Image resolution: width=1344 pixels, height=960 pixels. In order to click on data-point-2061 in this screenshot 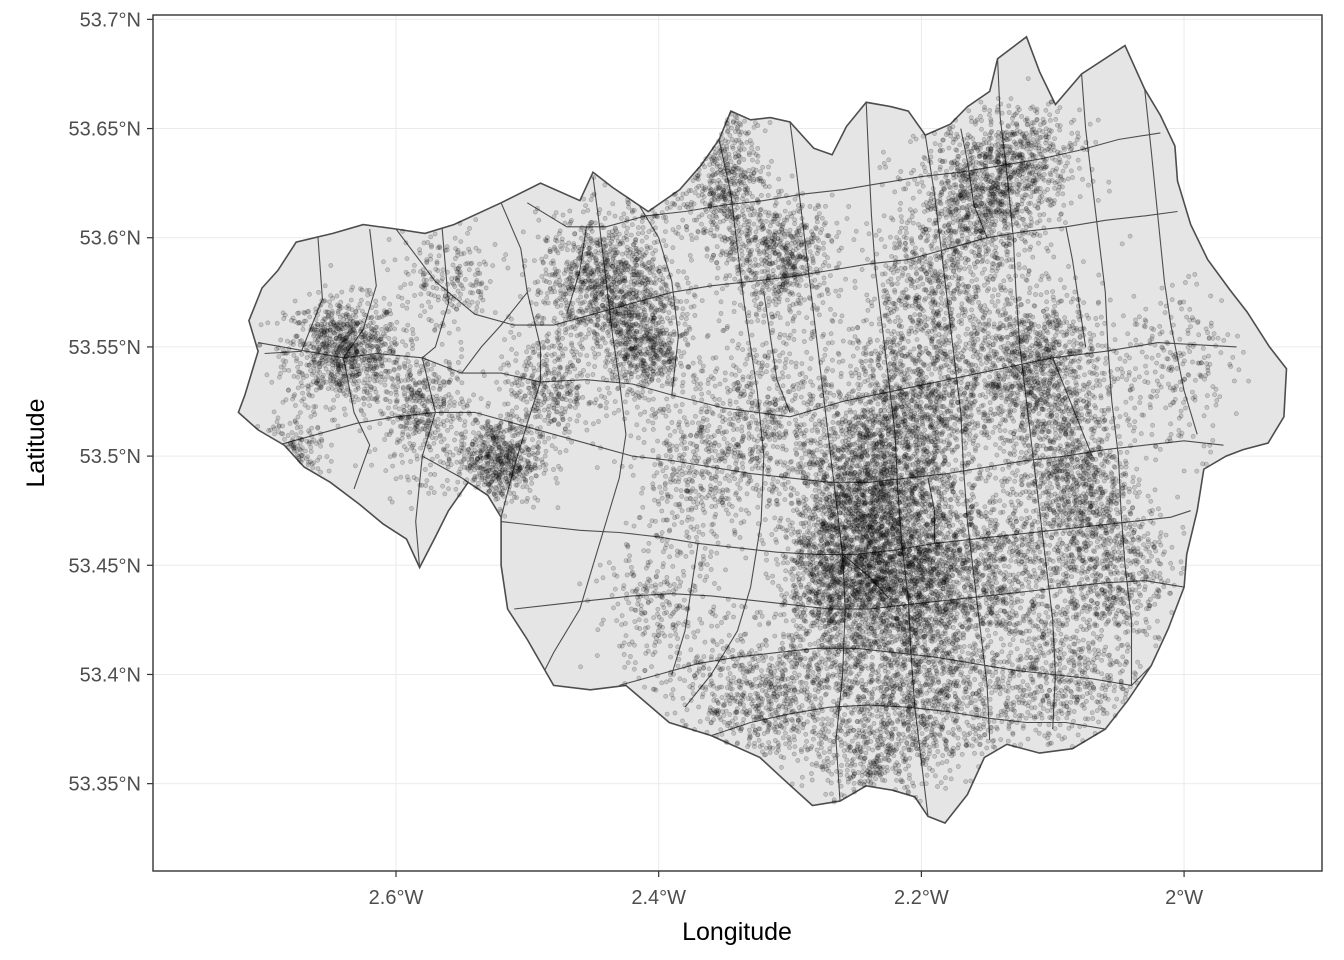, I will do `click(628, 256)`.